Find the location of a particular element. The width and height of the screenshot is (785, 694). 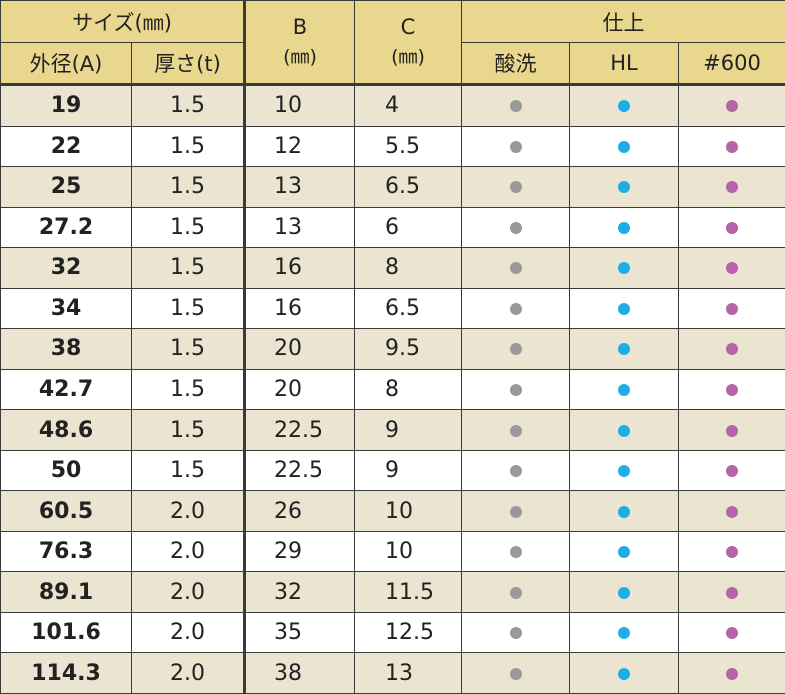

c-cell: 6 is located at coordinates (408, 227).